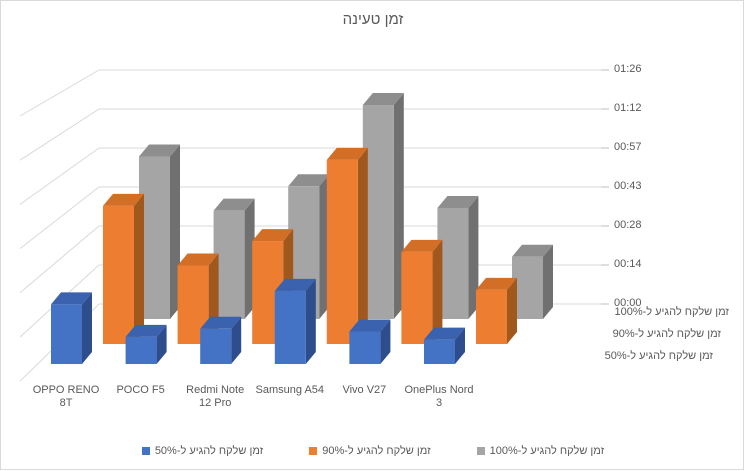  Describe the element at coordinates (290, 390) in the screenshot. I see `category-label-samsung-a54: Samsung A54` at that location.